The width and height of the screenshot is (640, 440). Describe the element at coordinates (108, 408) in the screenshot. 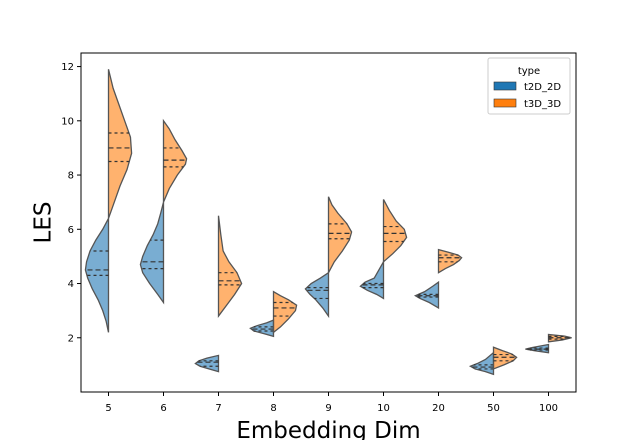

I see `x-tick-label: 5` at that location.